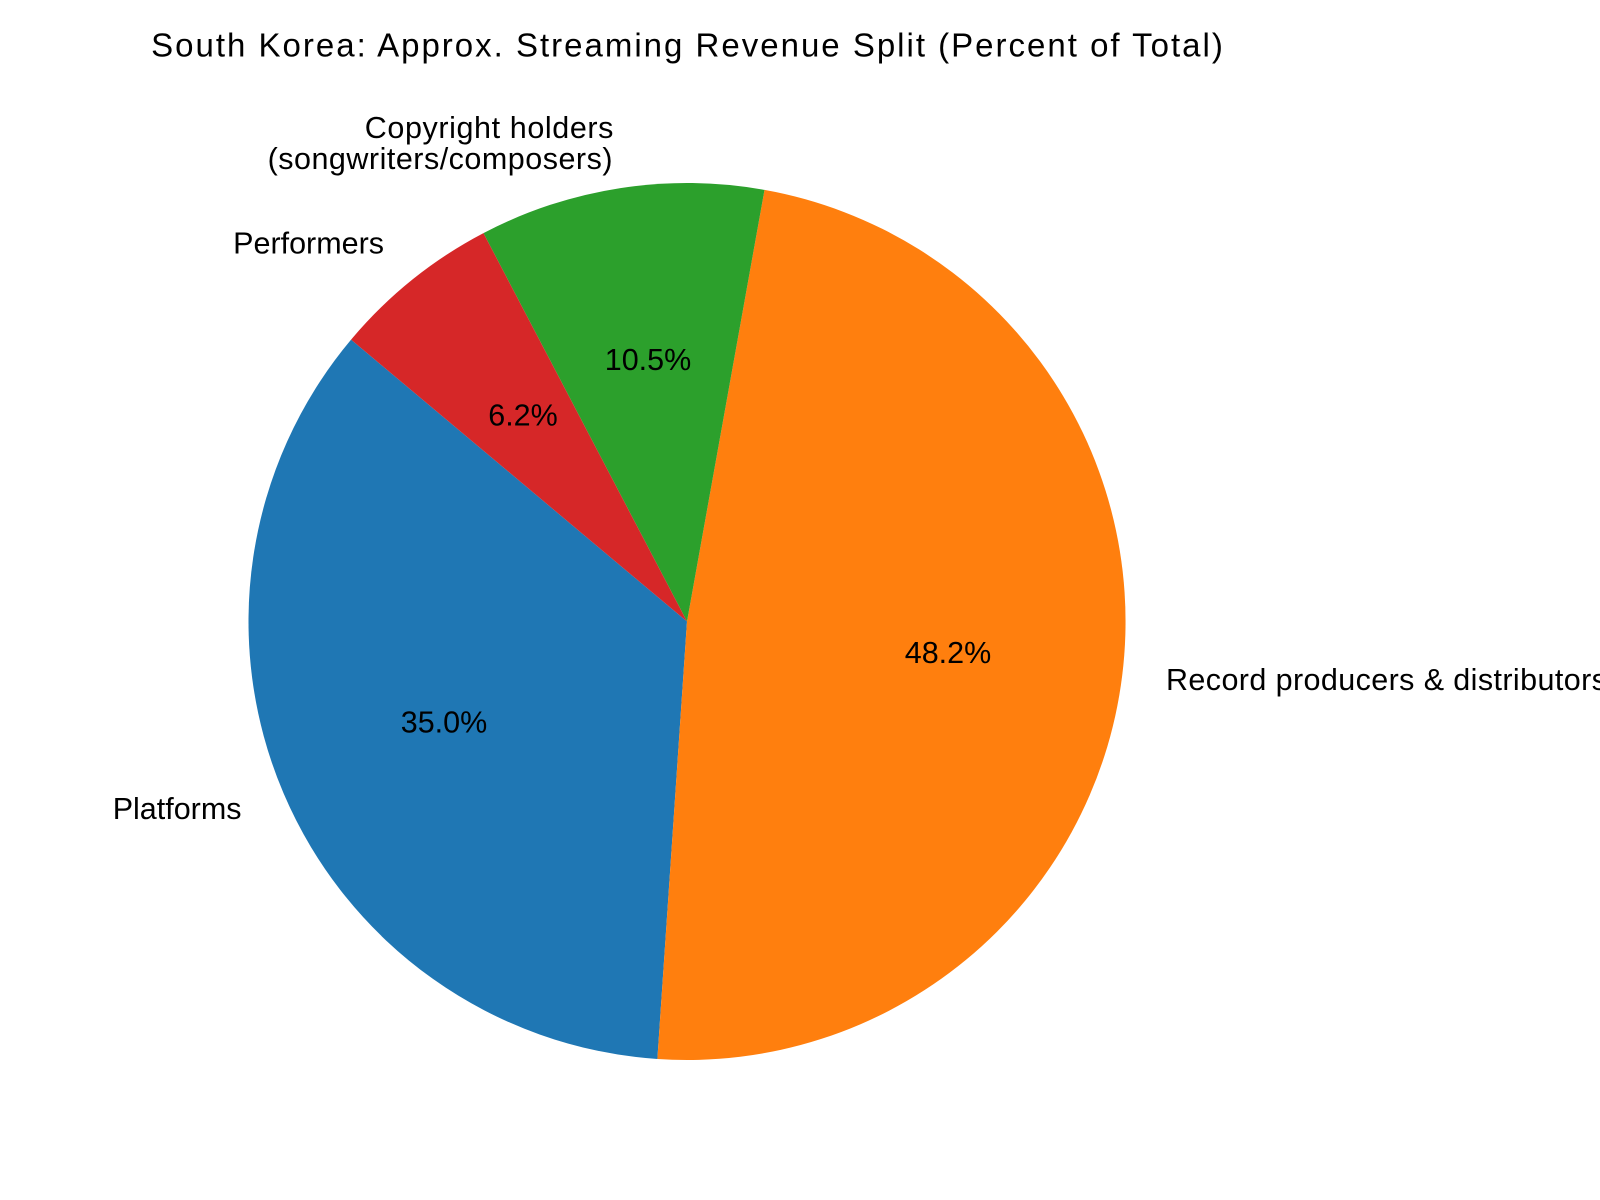 This screenshot has height=1200, width=1600. Describe the element at coordinates (489, 128) in the screenshot. I see `svg-text: Copyright holders` at that location.